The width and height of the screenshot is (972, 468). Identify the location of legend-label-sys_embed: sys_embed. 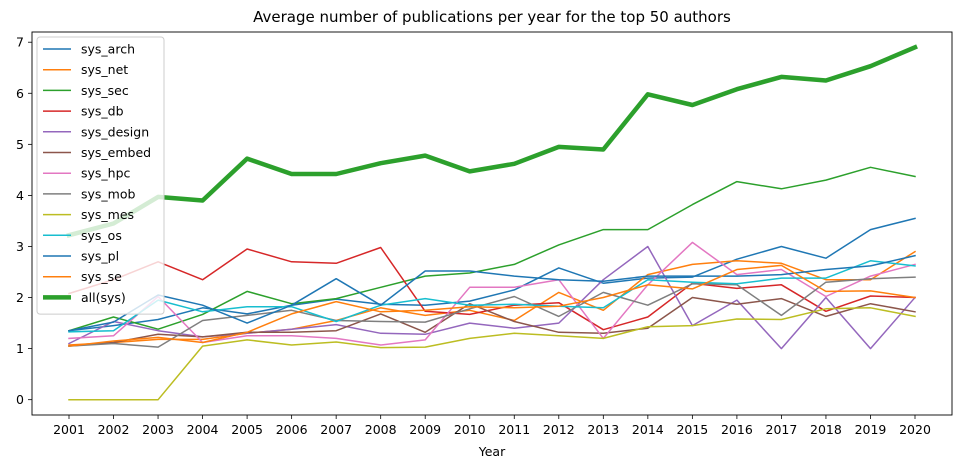
(116, 152).